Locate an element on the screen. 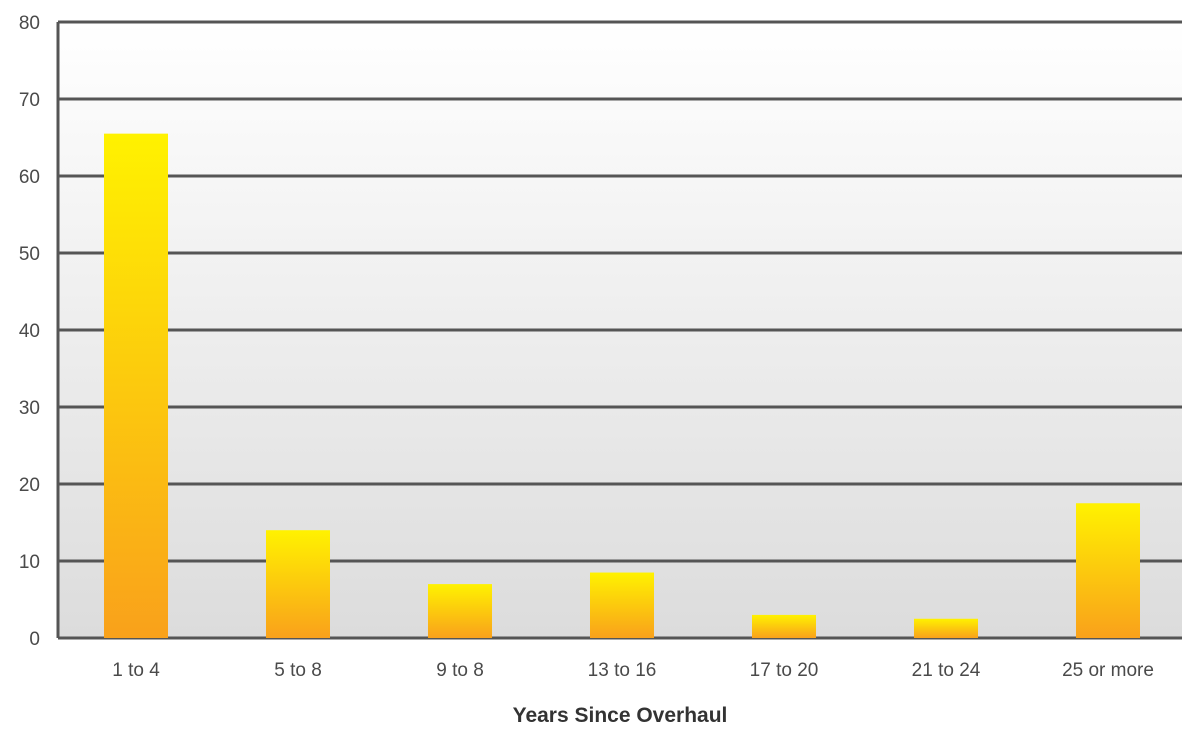  y-tick-label: 10 is located at coordinates (29, 562).